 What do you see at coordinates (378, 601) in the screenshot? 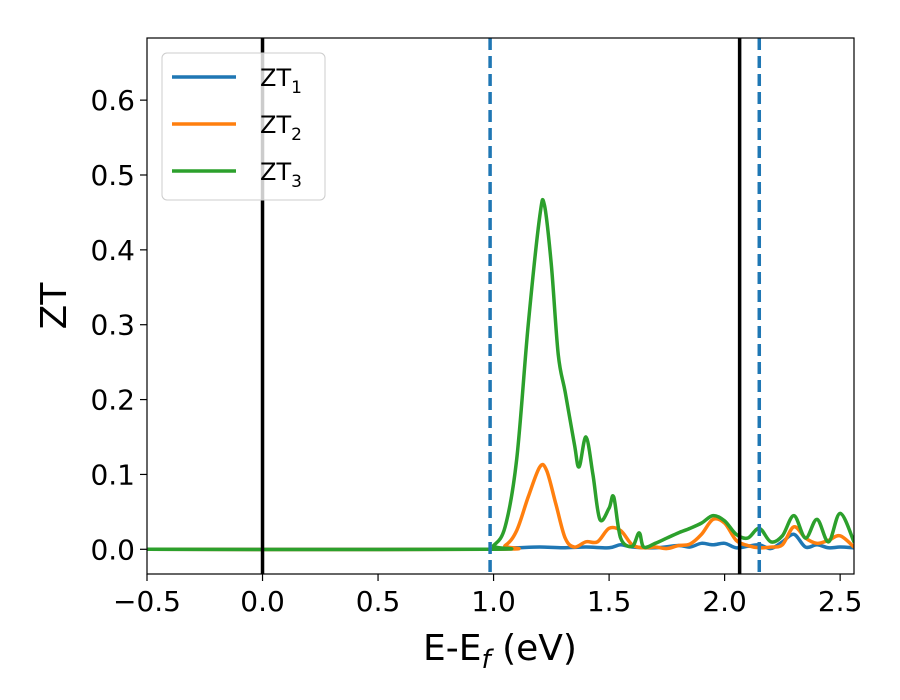
I see `x-tick-label: 0.5` at bounding box center [378, 601].